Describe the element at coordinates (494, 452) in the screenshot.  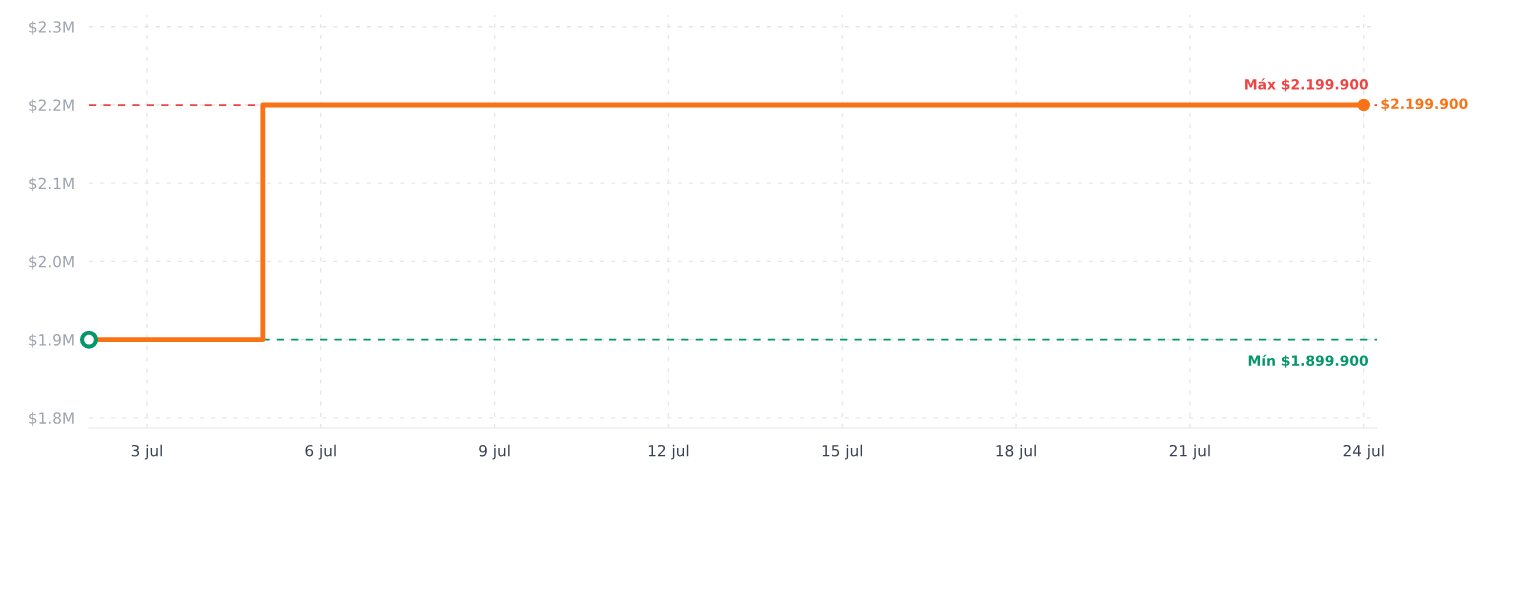
I see `x-tick-label: 9 jul` at that location.